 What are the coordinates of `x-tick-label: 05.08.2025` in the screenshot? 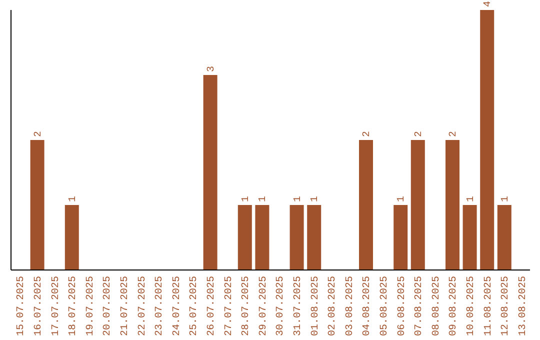 It's located at (384, 306).